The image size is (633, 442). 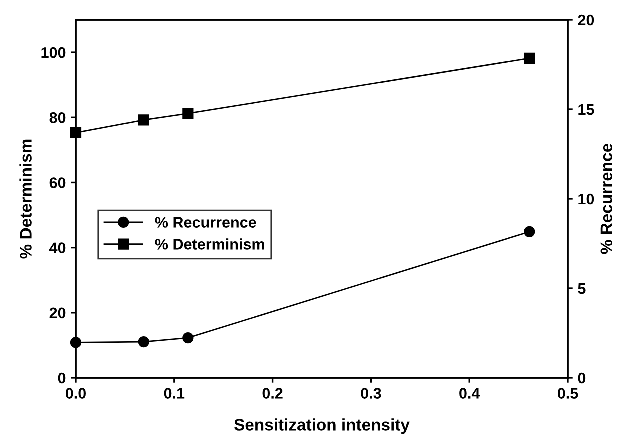 What do you see at coordinates (568, 393) in the screenshot?
I see `x-tick-label: 0.5` at bounding box center [568, 393].